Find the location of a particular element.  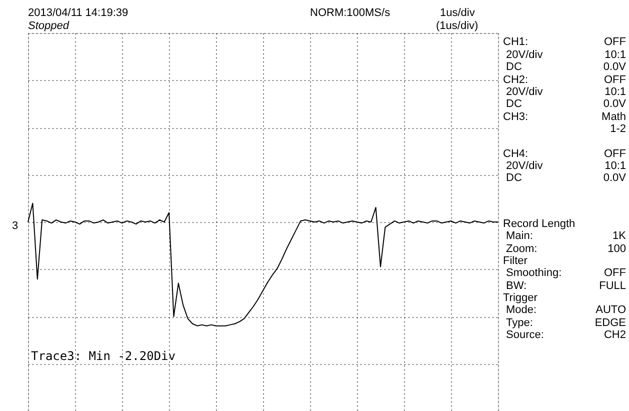

text: NORM:100MS/s is located at coordinates (350, 13).